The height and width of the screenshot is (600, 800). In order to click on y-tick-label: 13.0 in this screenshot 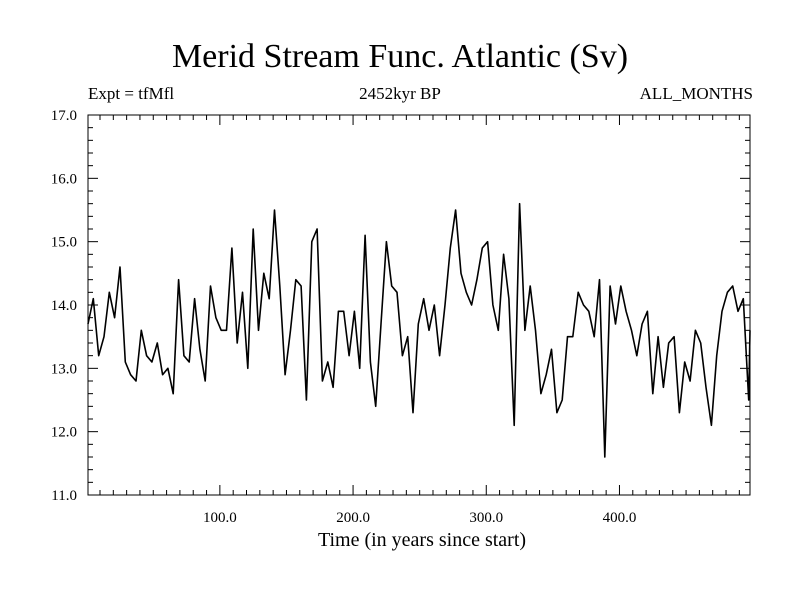, I will do `click(64, 369)`.